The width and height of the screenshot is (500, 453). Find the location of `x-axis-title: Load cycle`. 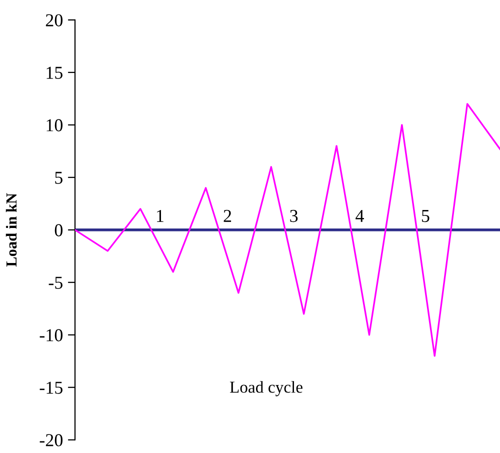

x-axis-title: Load cycle is located at coordinates (266, 388).